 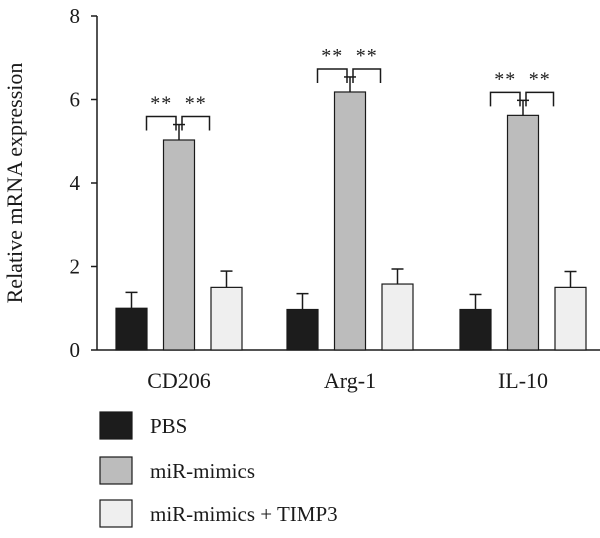 What do you see at coordinates (523, 380) in the screenshot?
I see `category-label: IL-10` at bounding box center [523, 380].